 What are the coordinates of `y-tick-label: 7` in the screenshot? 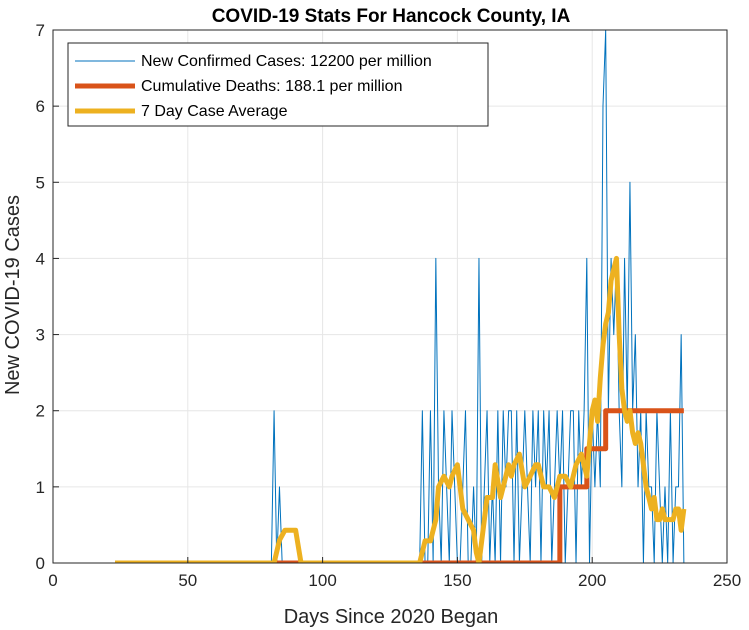 It's located at (40, 30).